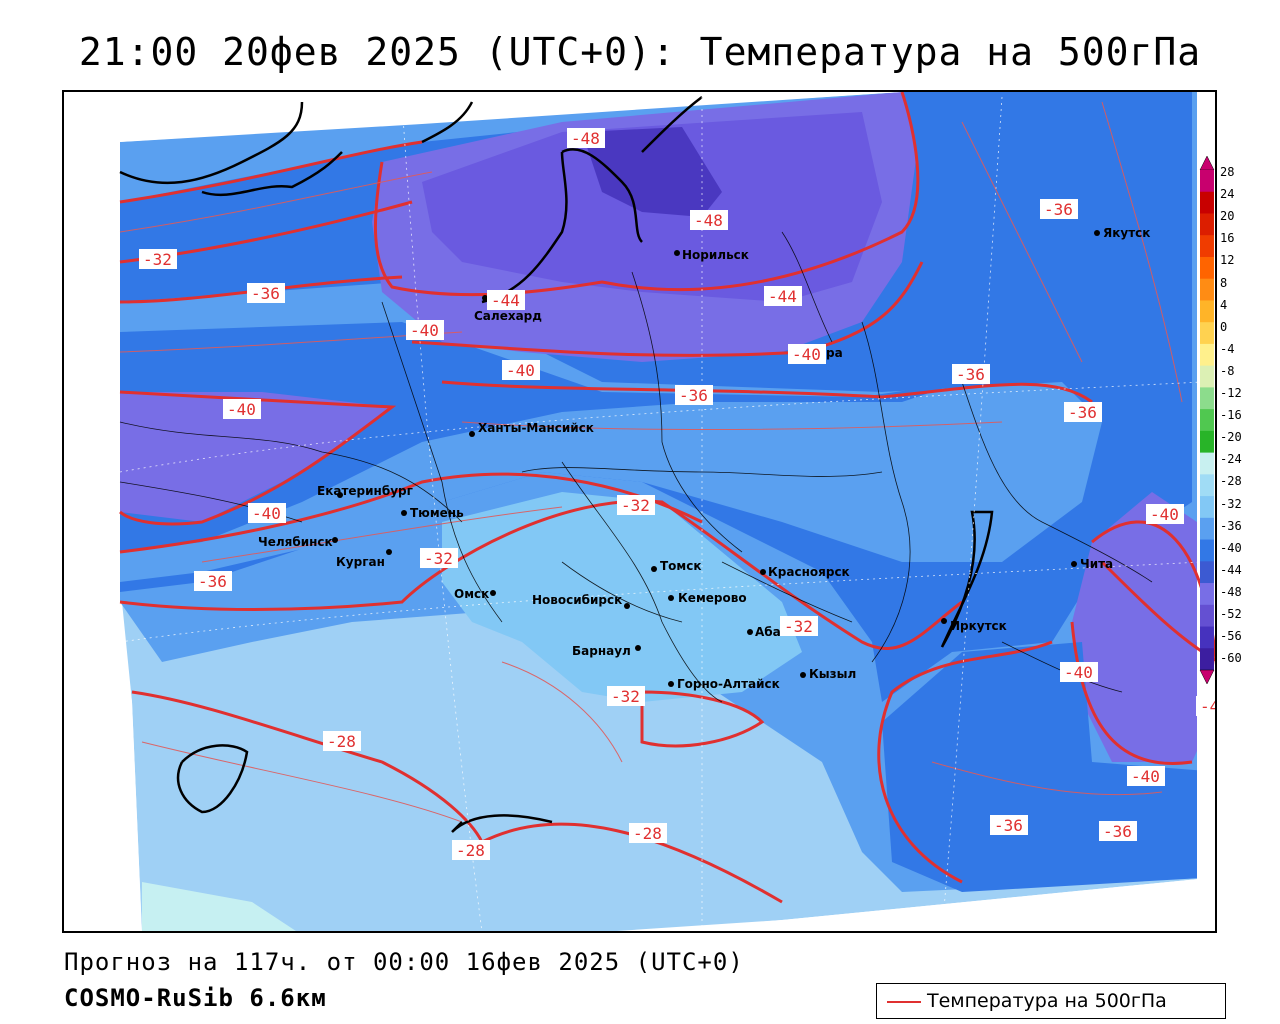  I want to click on colorbar-tick-label: -60, so click(1231, 658).